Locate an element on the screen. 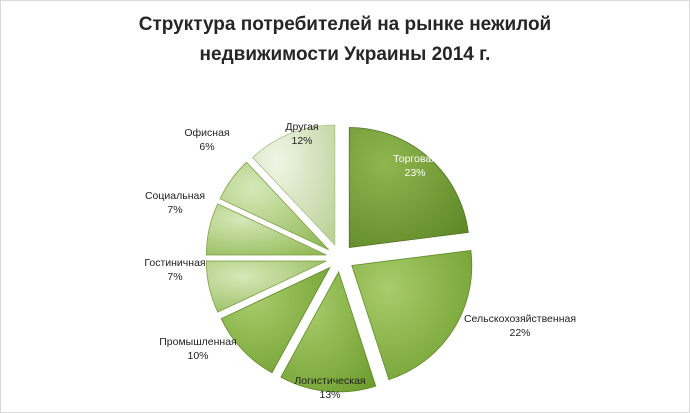  slice-category-label: Офисная is located at coordinates (206, 133).